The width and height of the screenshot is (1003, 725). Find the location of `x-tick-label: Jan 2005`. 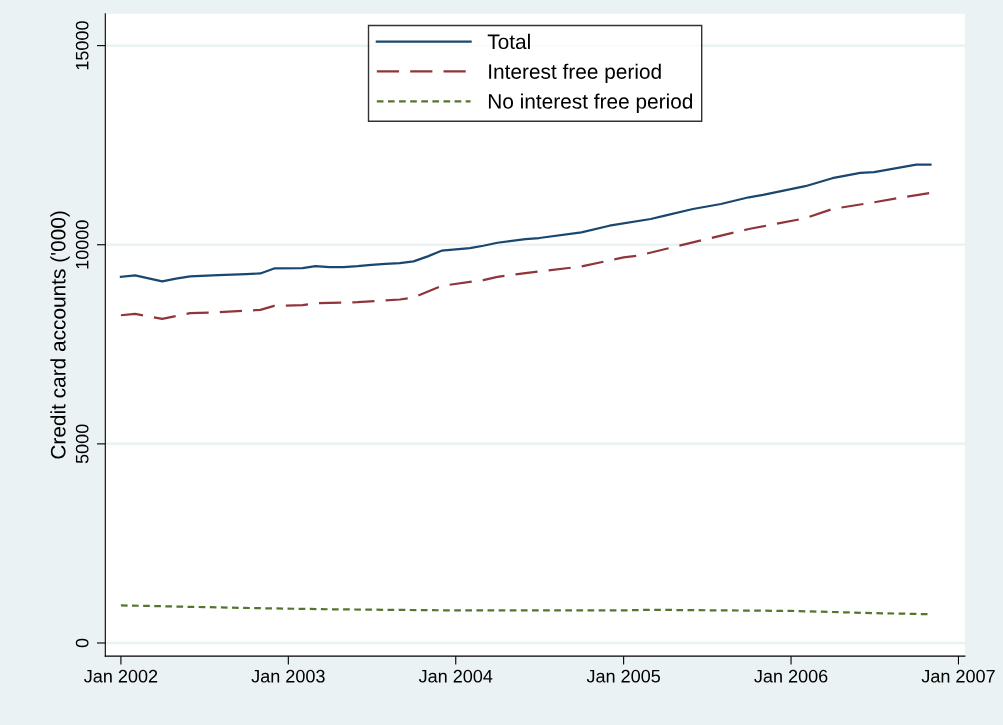

x-tick-label: Jan 2005 is located at coordinates (623, 676).